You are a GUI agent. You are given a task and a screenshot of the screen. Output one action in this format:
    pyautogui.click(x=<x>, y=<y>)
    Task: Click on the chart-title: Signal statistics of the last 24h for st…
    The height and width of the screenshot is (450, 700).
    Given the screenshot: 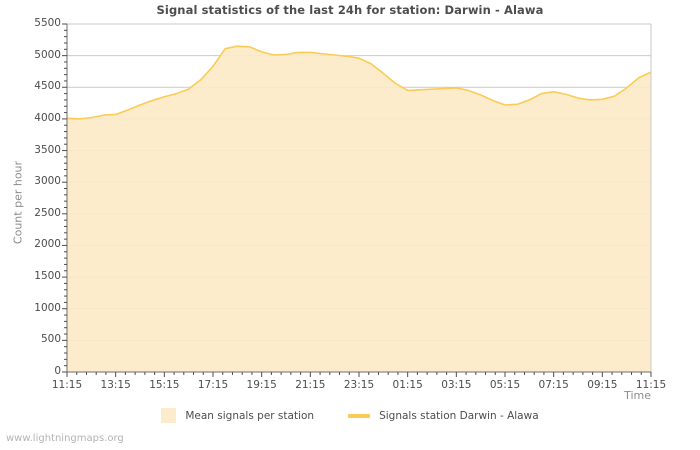 What is the action you would take?
    pyautogui.click(x=350, y=10)
    